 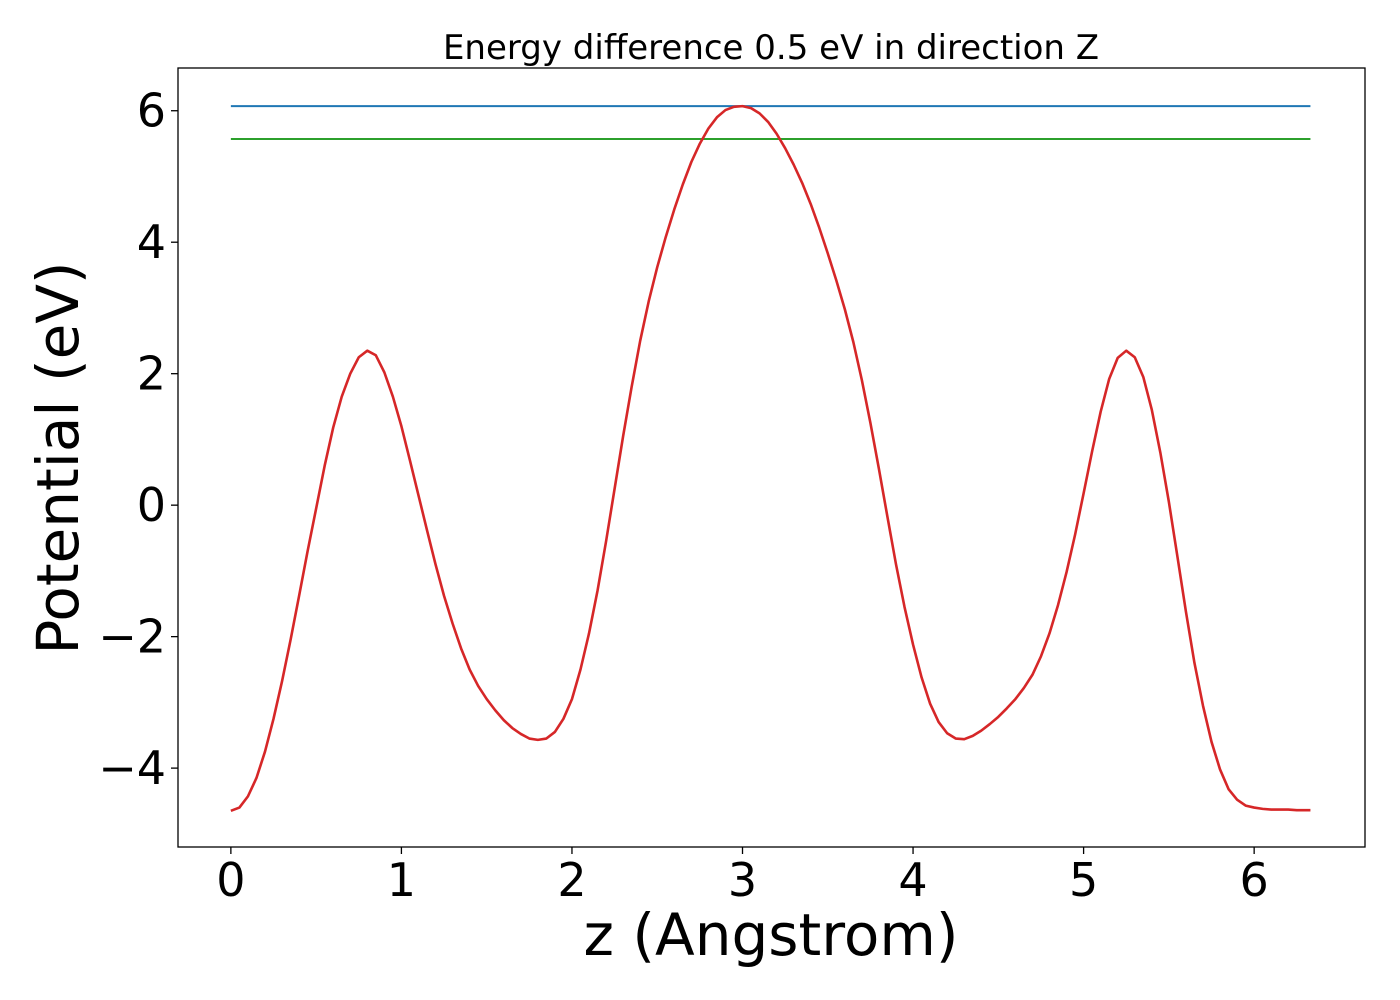 I want to click on y-tick-label: 2, so click(x=151, y=374).